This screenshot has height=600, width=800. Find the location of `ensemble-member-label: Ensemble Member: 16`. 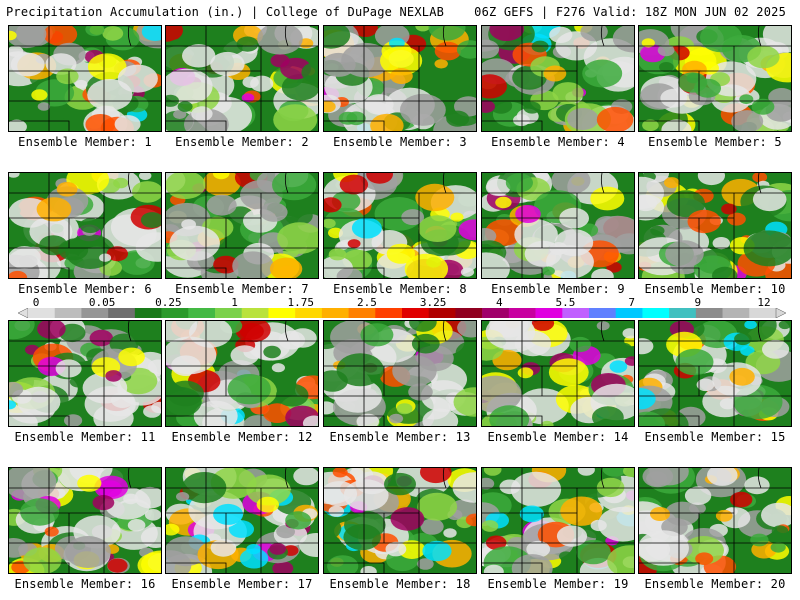

ensemble-member-label: Ensemble Member: 16 is located at coordinates (85, 584).